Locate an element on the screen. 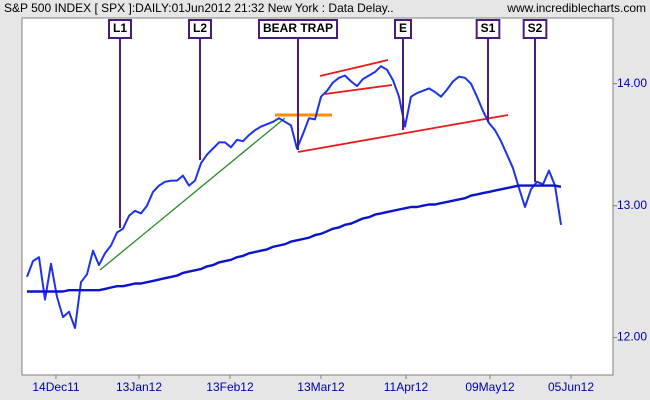  x-tick-label: 13Mar12 is located at coordinates (321, 387).